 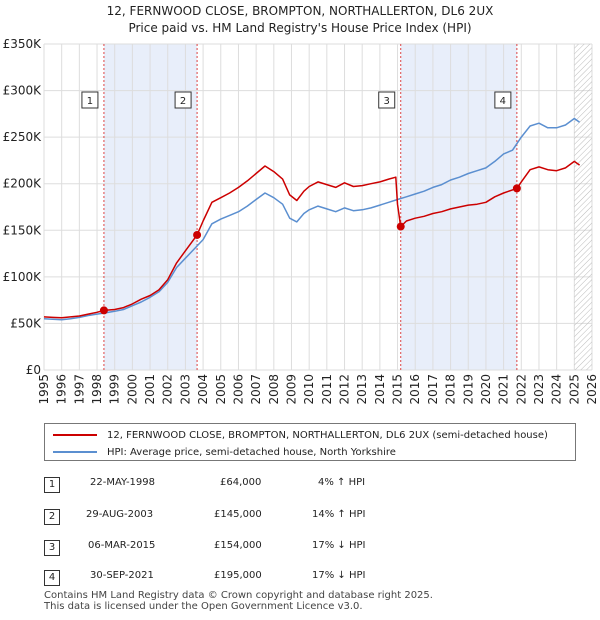 What do you see at coordinates (274, 389) in the screenshot?
I see `x-tick-label: 2008` at bounding box center [274, 389].